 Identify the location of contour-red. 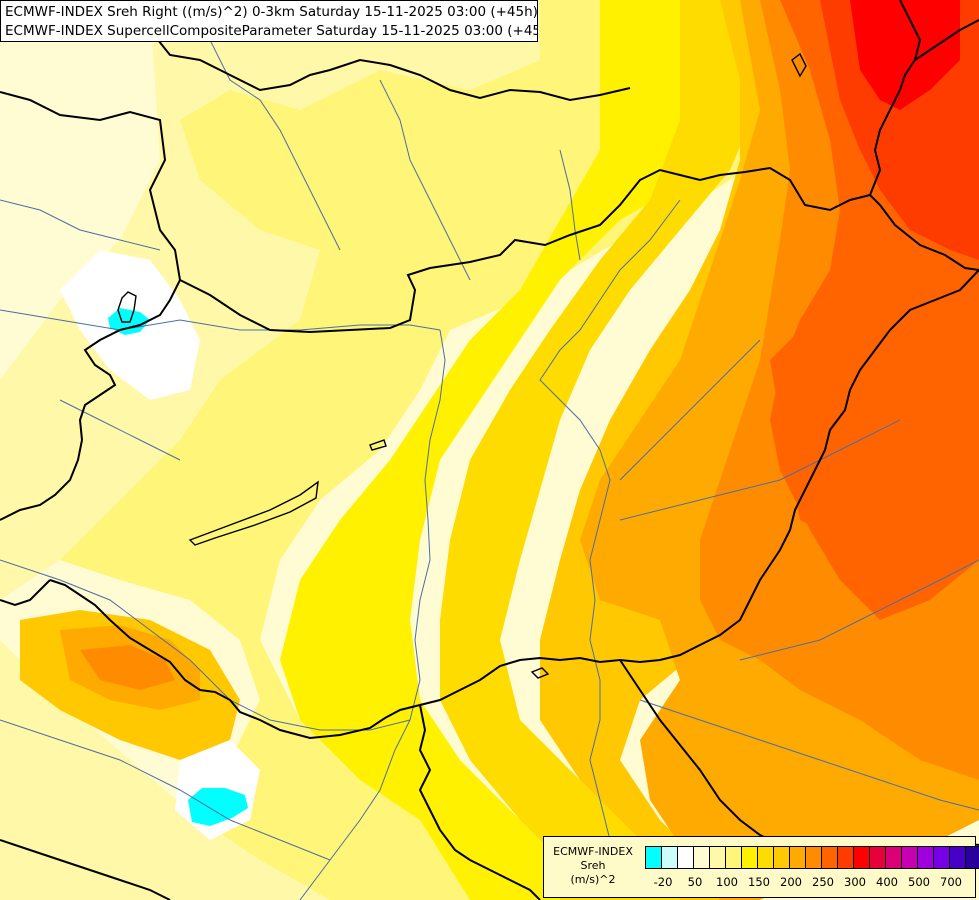
(905, 55).